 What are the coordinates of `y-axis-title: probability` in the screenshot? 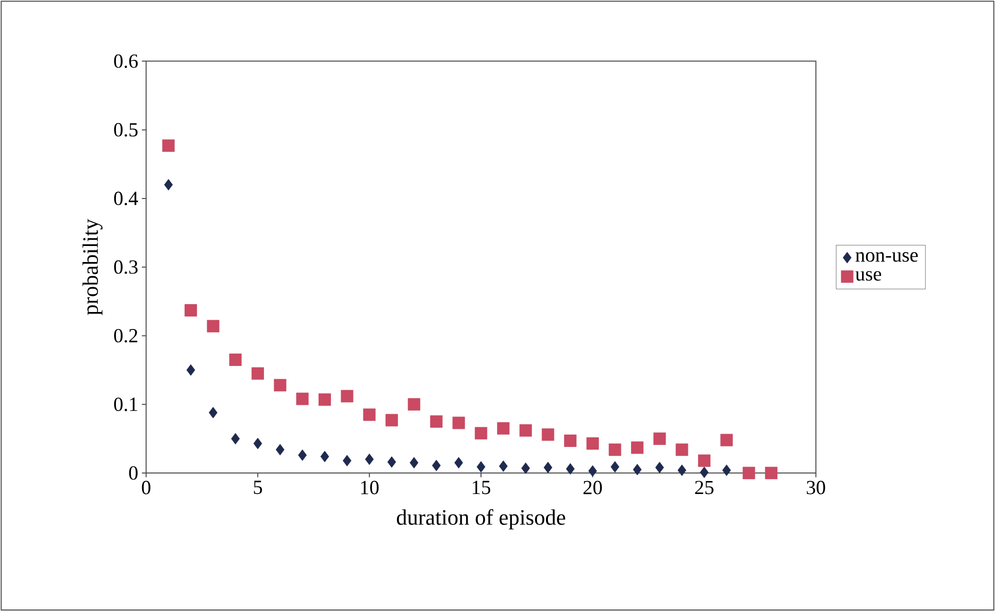 It's located at (92, 266).